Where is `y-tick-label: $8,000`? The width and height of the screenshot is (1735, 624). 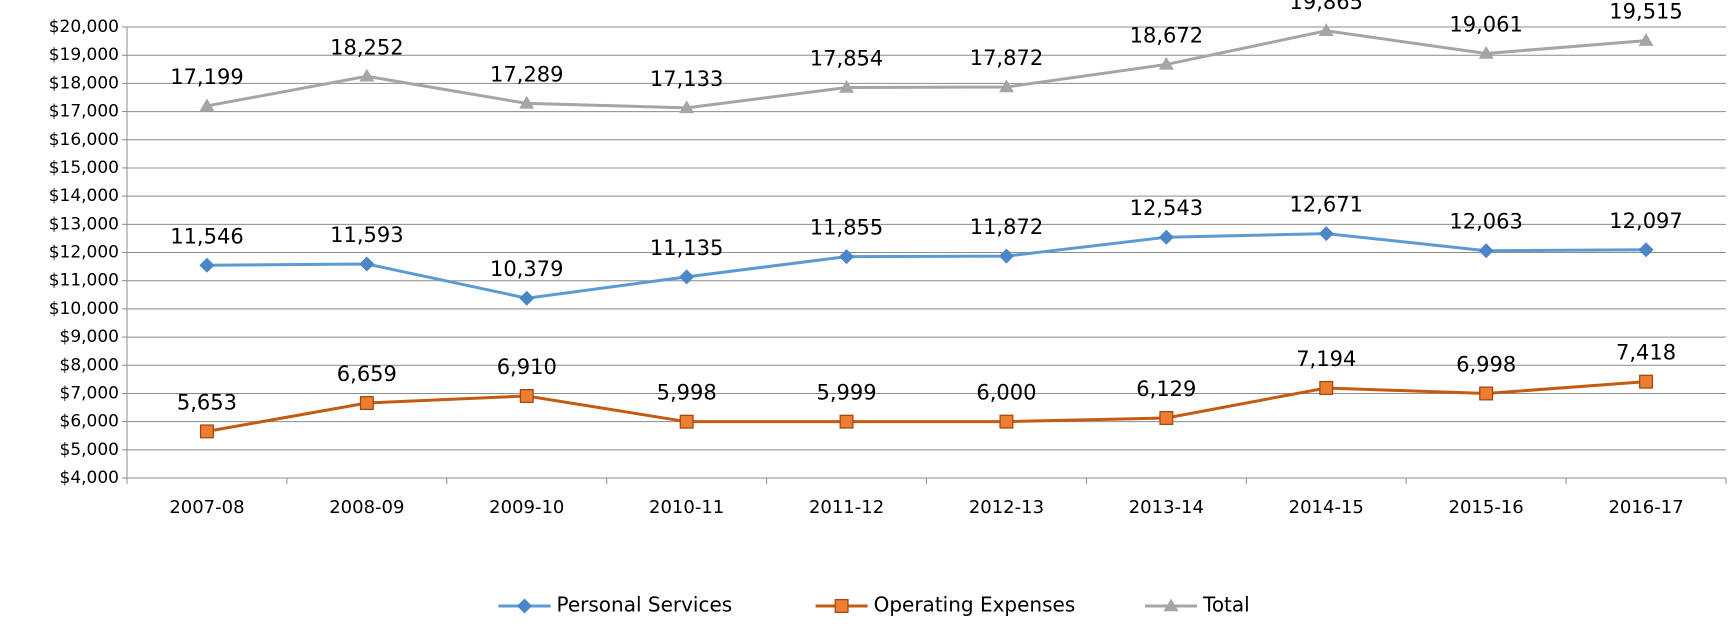
y-tick-label: $8,000 is located at coordinates (89, 365).